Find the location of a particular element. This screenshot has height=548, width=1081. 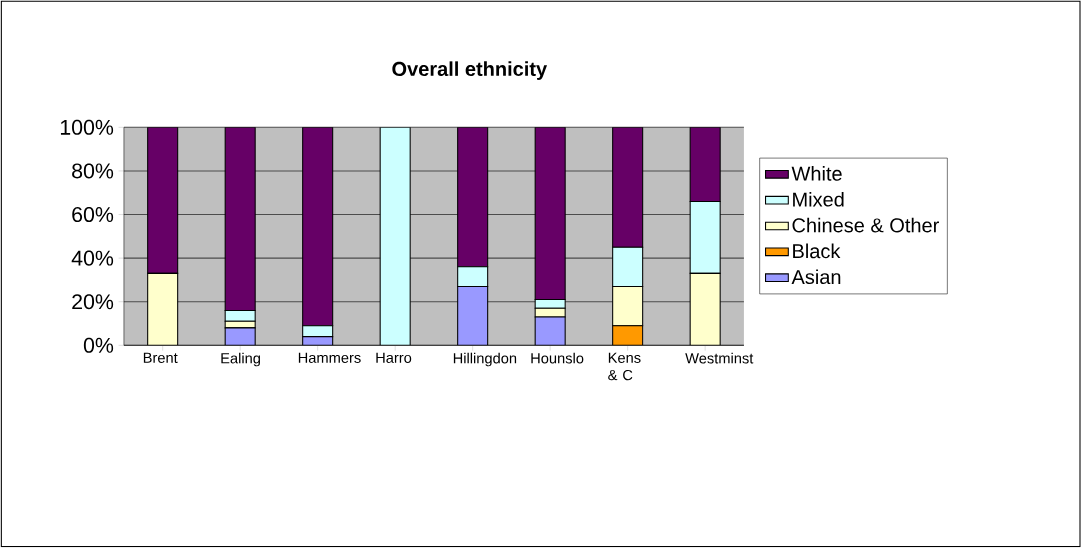

x-tick-label: Brent is located at coordinates (160, 357).